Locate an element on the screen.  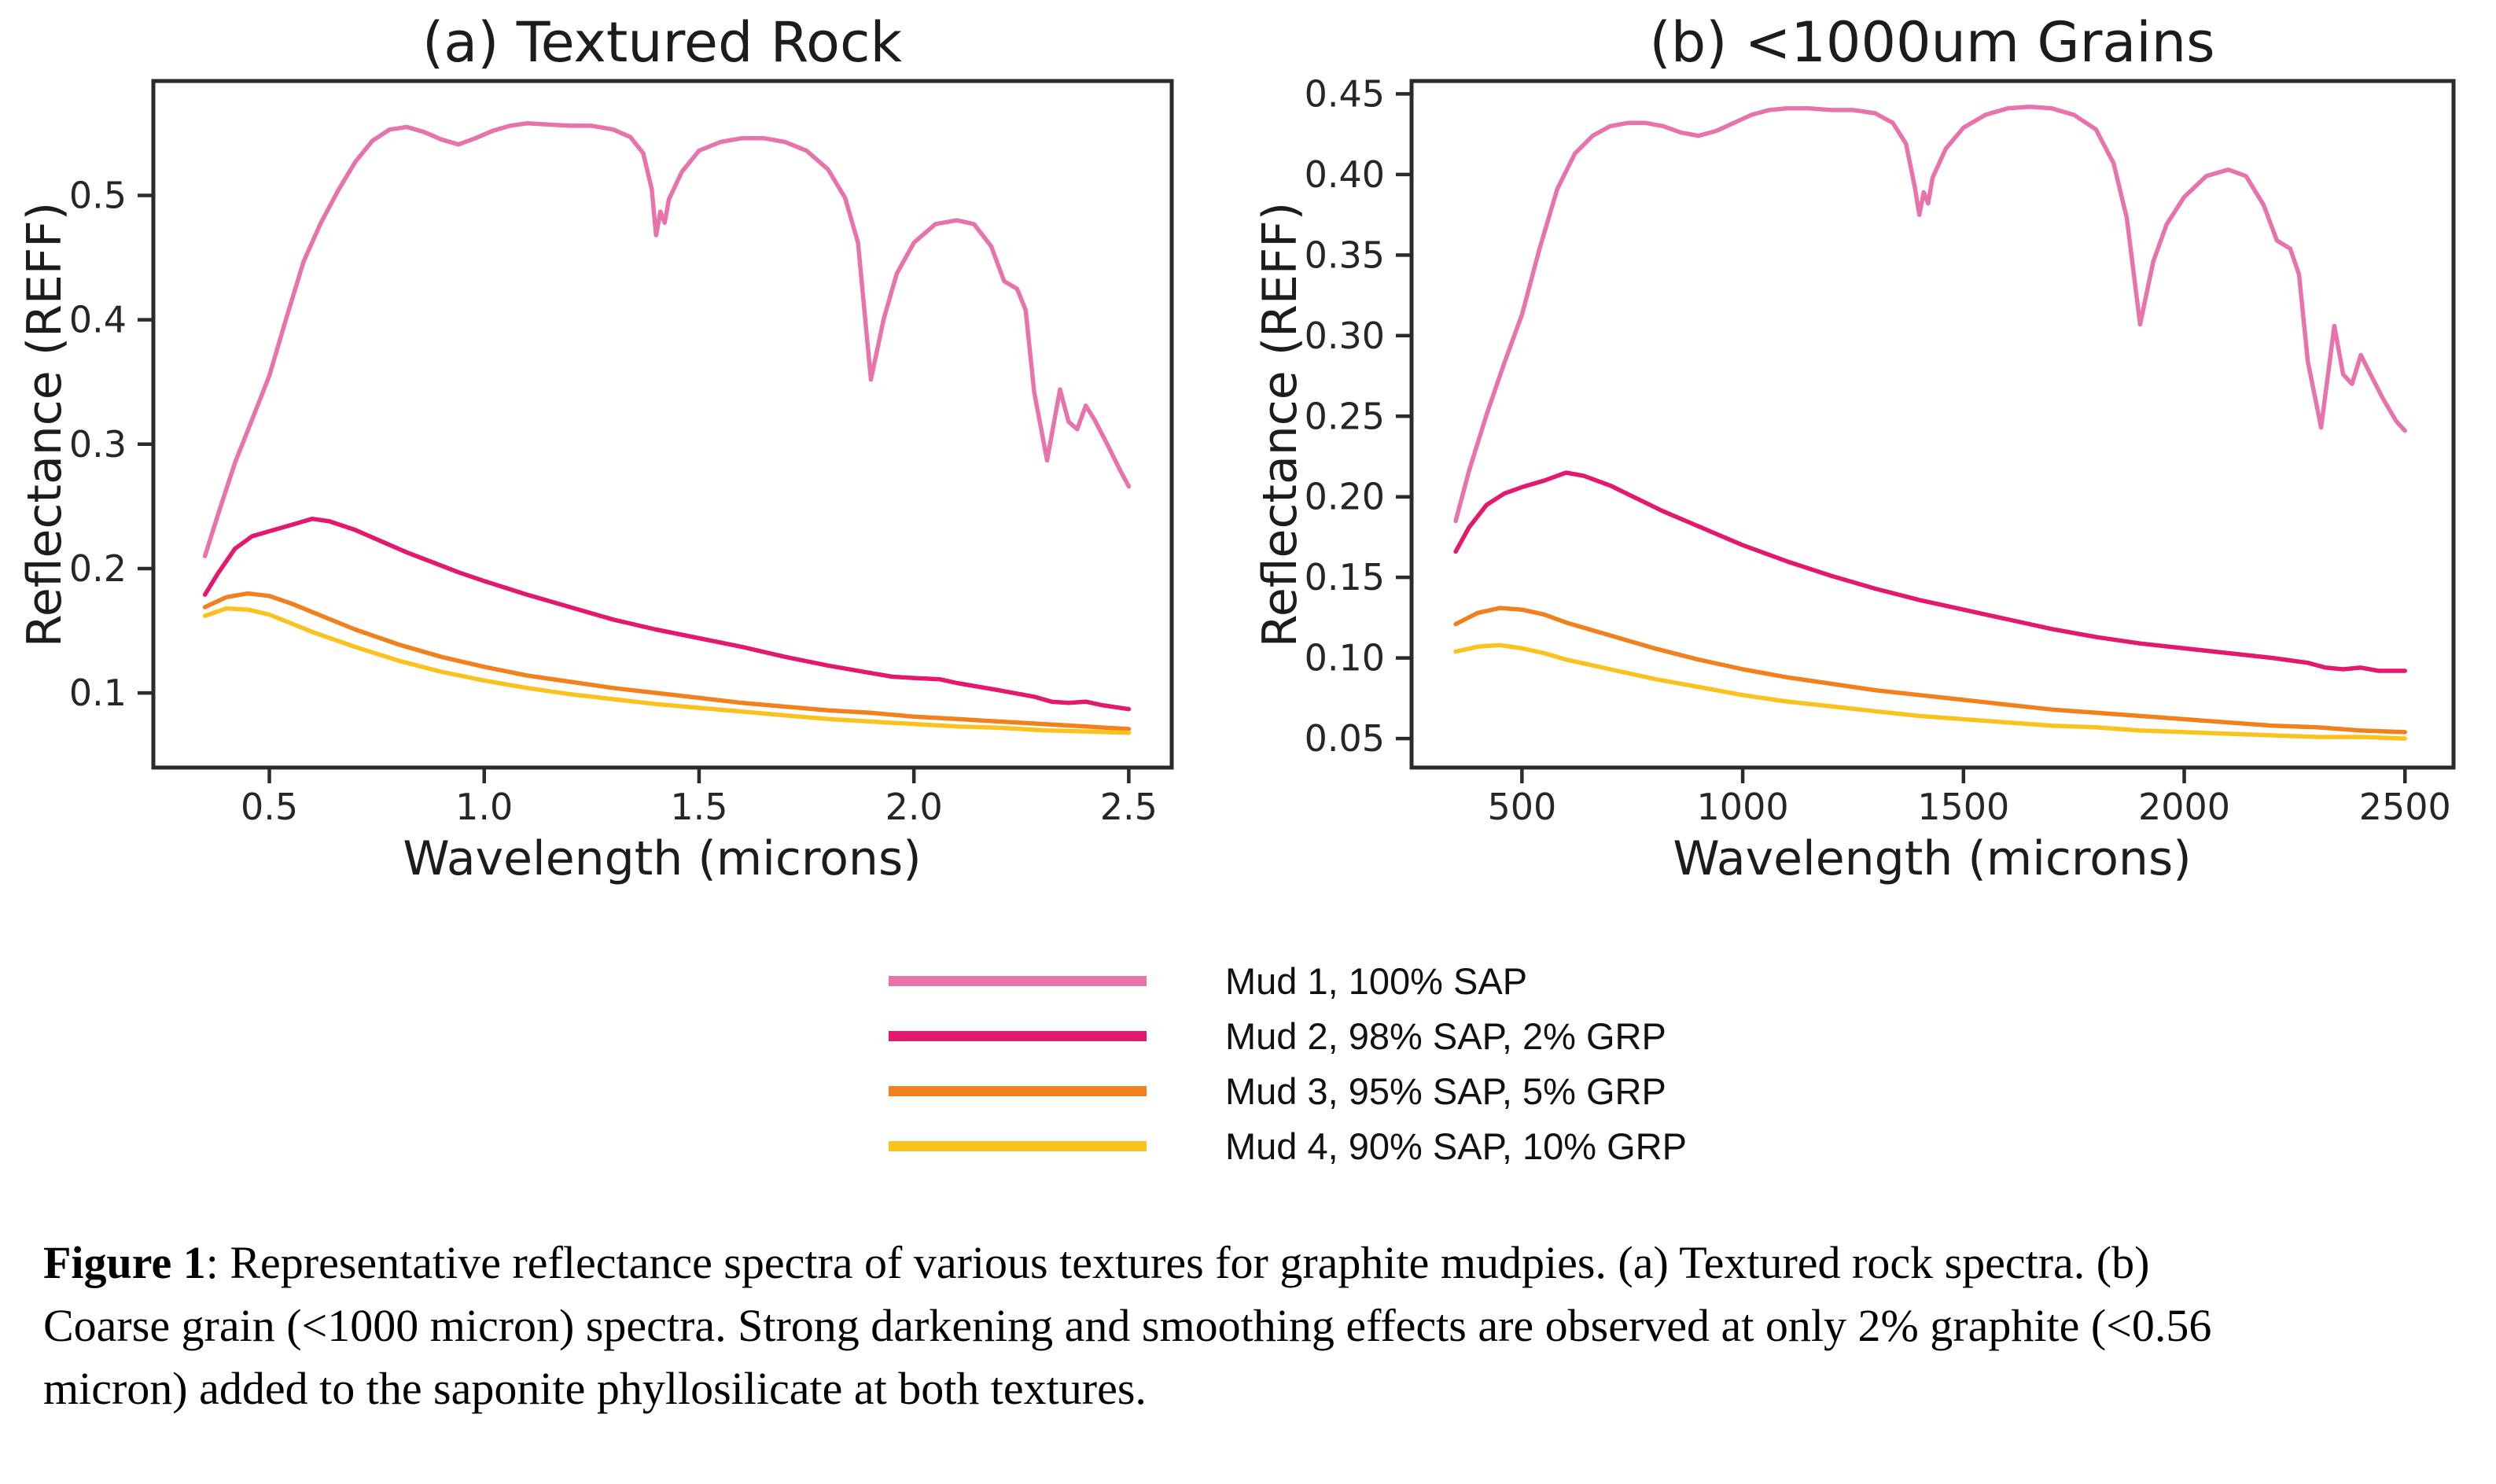
legend-item-mud4: Mud 4, 90% SAP, 10% GRP is located at coordinates (1288, 1145).